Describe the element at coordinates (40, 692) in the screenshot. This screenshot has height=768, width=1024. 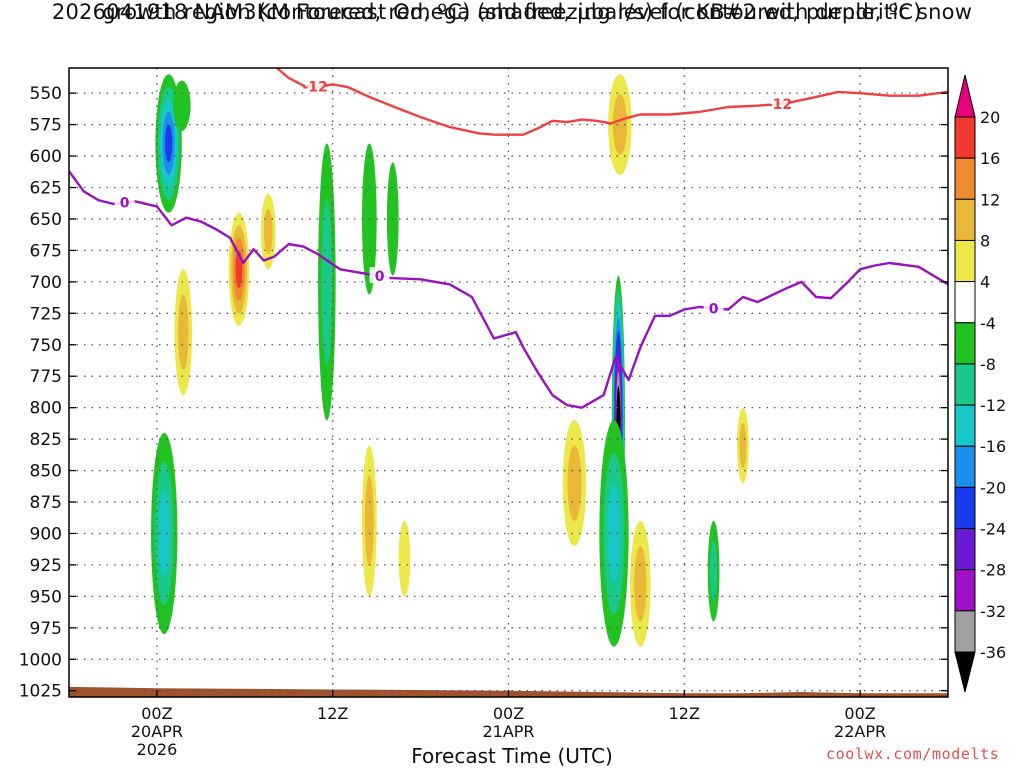
I see `y-tick-label-1025: 1025` at that location.